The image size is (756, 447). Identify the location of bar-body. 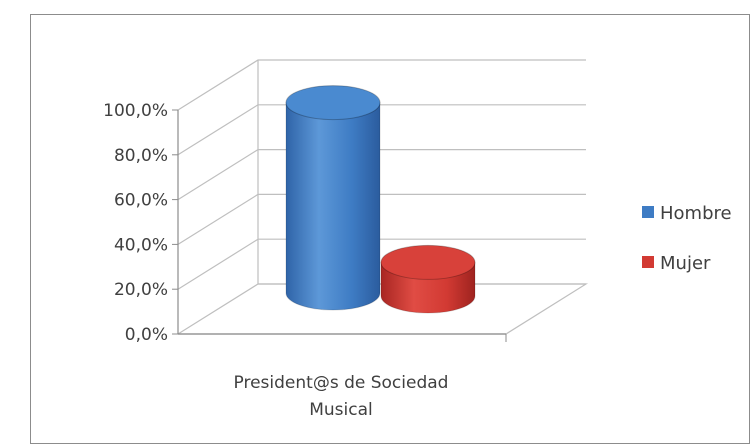
(333, 206).